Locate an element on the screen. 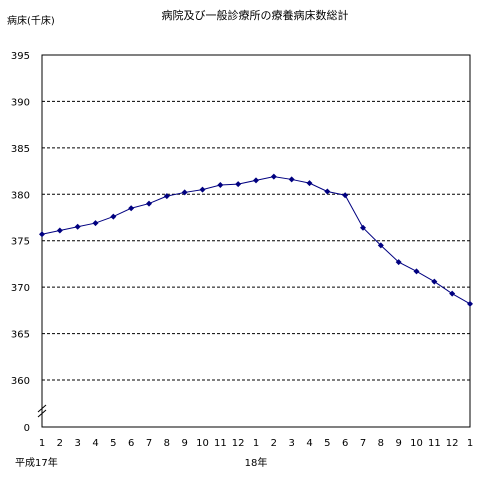 The height and width of the screenshot is (479, 483). x-tick-12: 12 is located at coordinates (238, 443).